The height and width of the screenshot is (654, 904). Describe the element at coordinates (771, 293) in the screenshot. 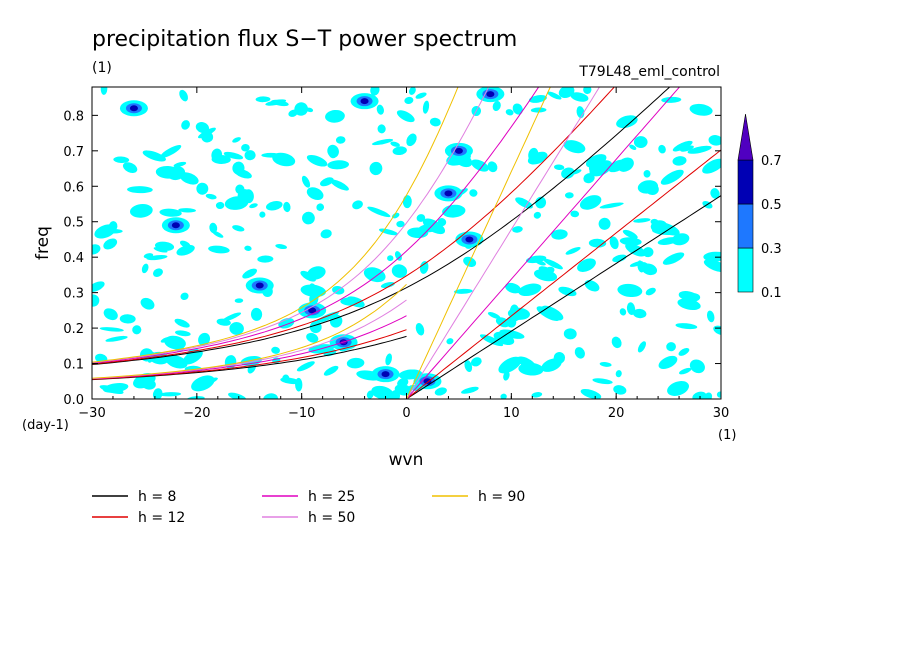

I see `colorbar-label: 0.1` at that location.